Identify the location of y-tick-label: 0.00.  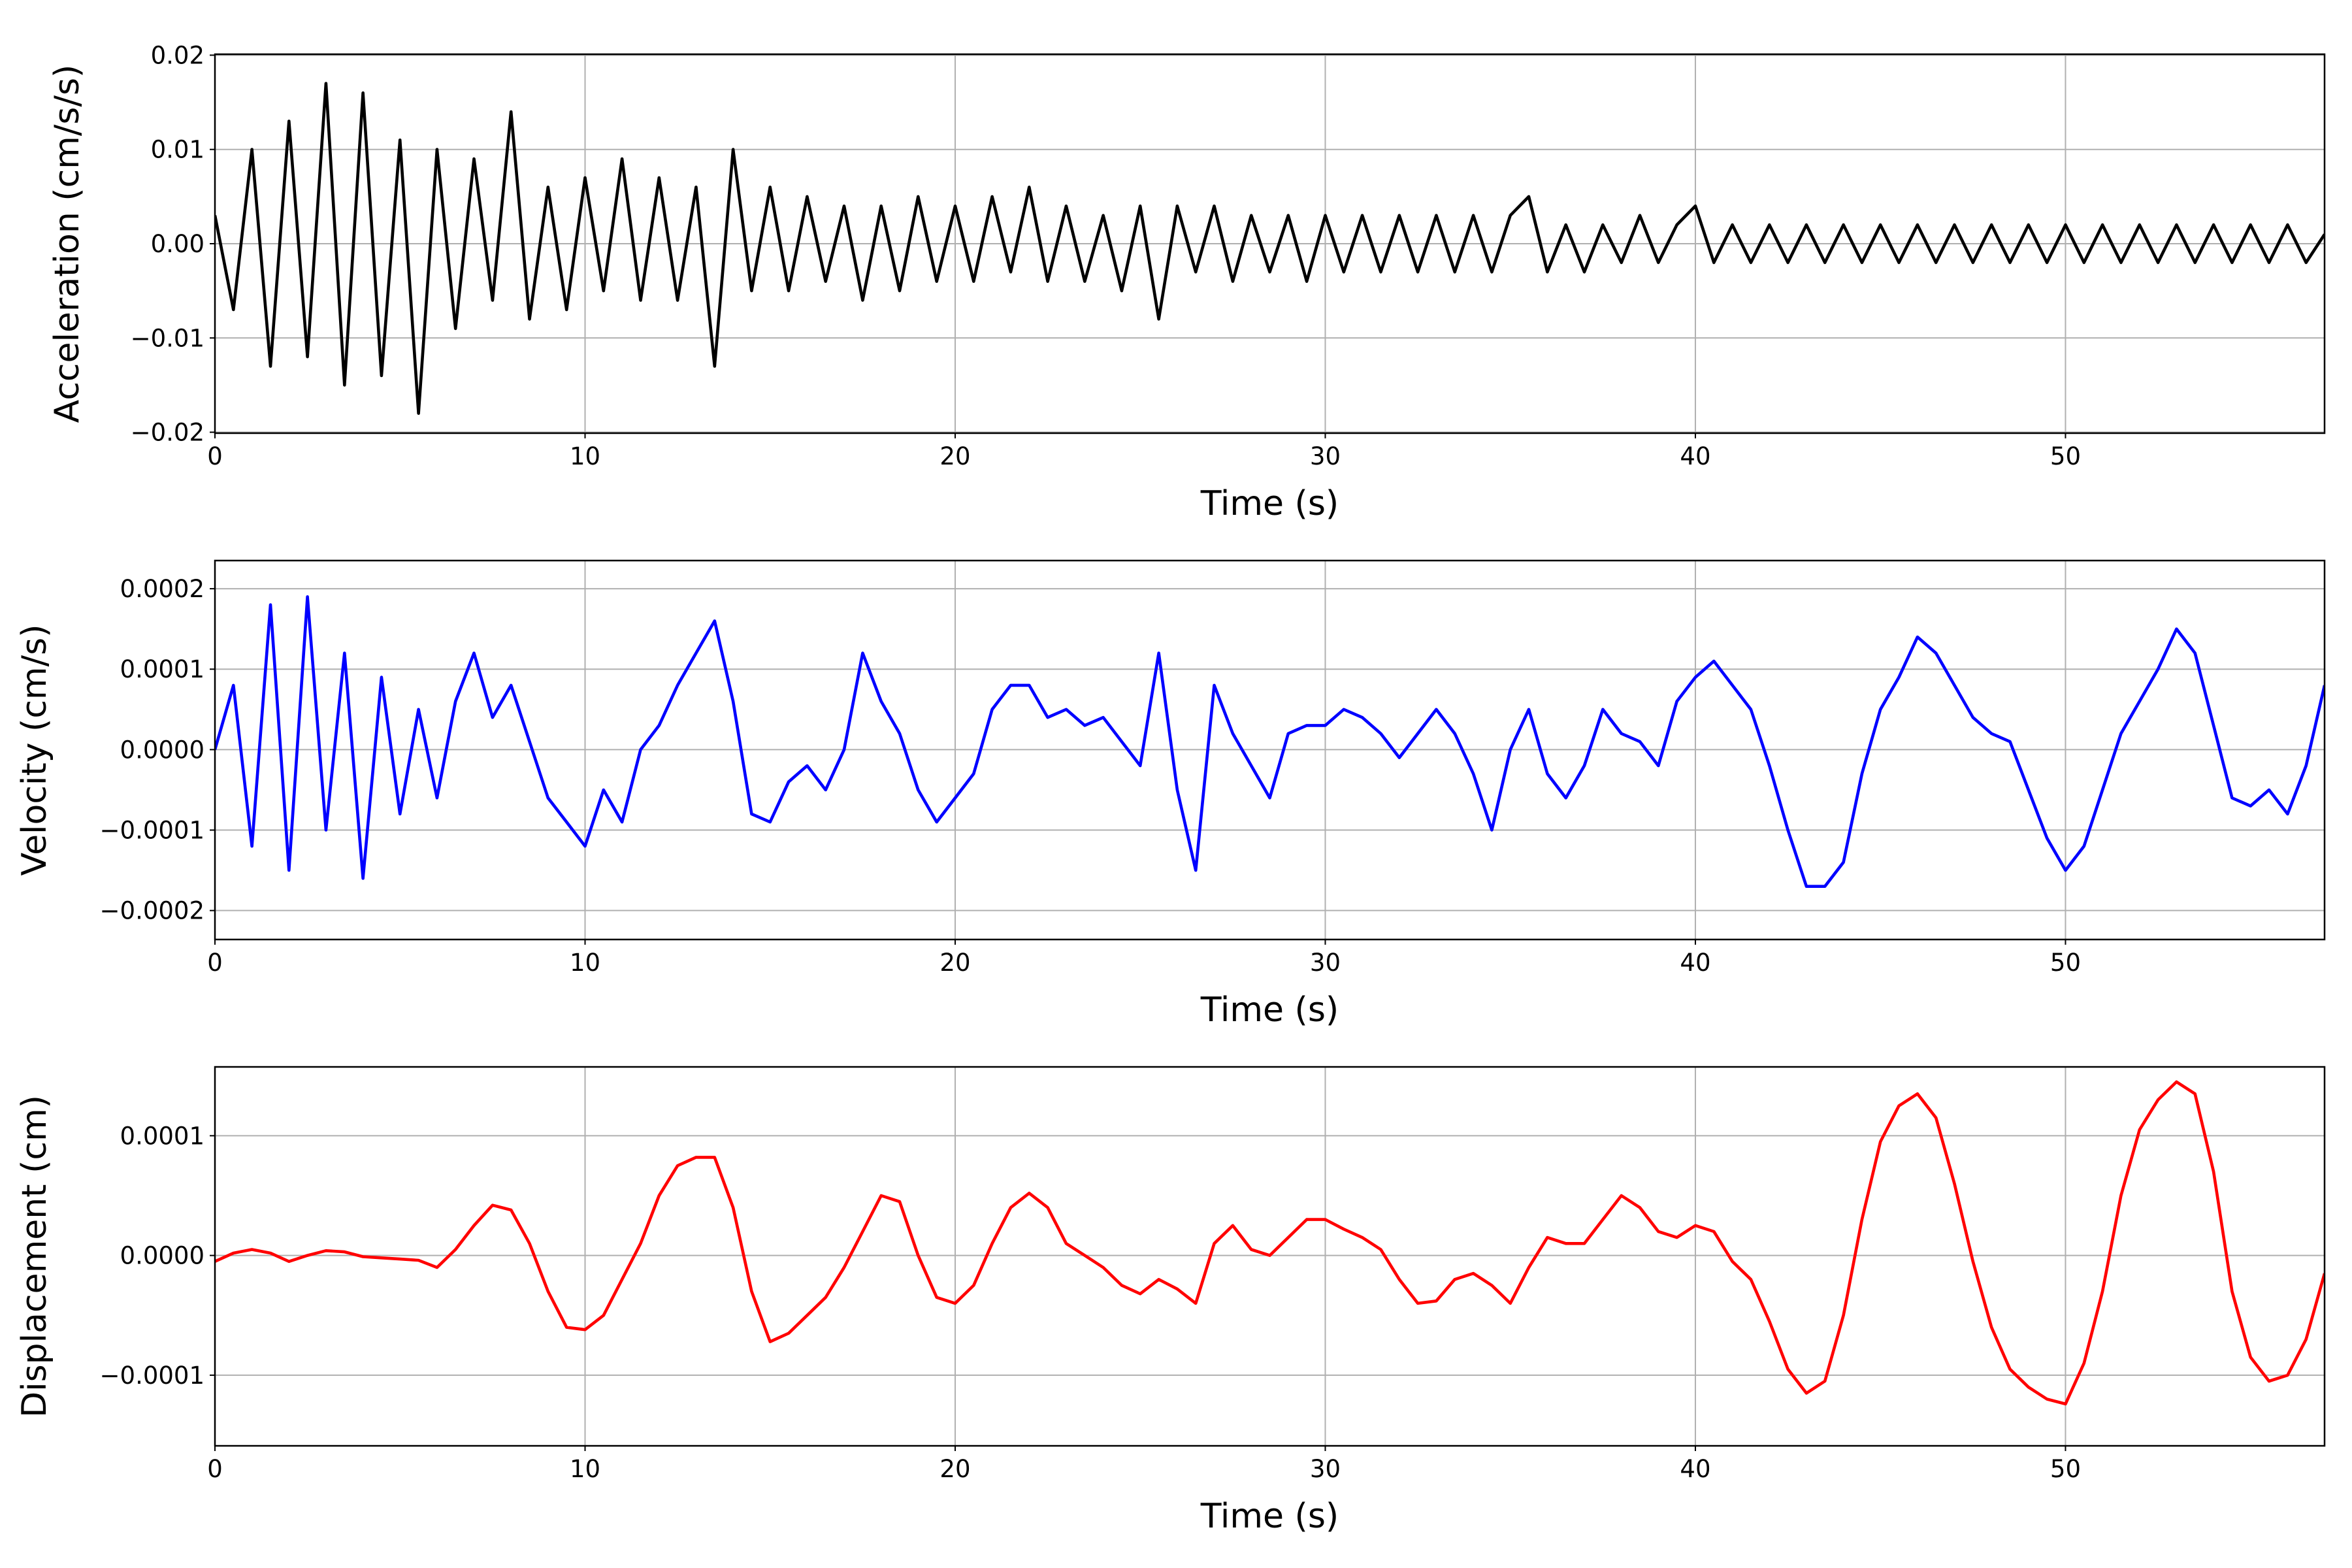
(177, 244).